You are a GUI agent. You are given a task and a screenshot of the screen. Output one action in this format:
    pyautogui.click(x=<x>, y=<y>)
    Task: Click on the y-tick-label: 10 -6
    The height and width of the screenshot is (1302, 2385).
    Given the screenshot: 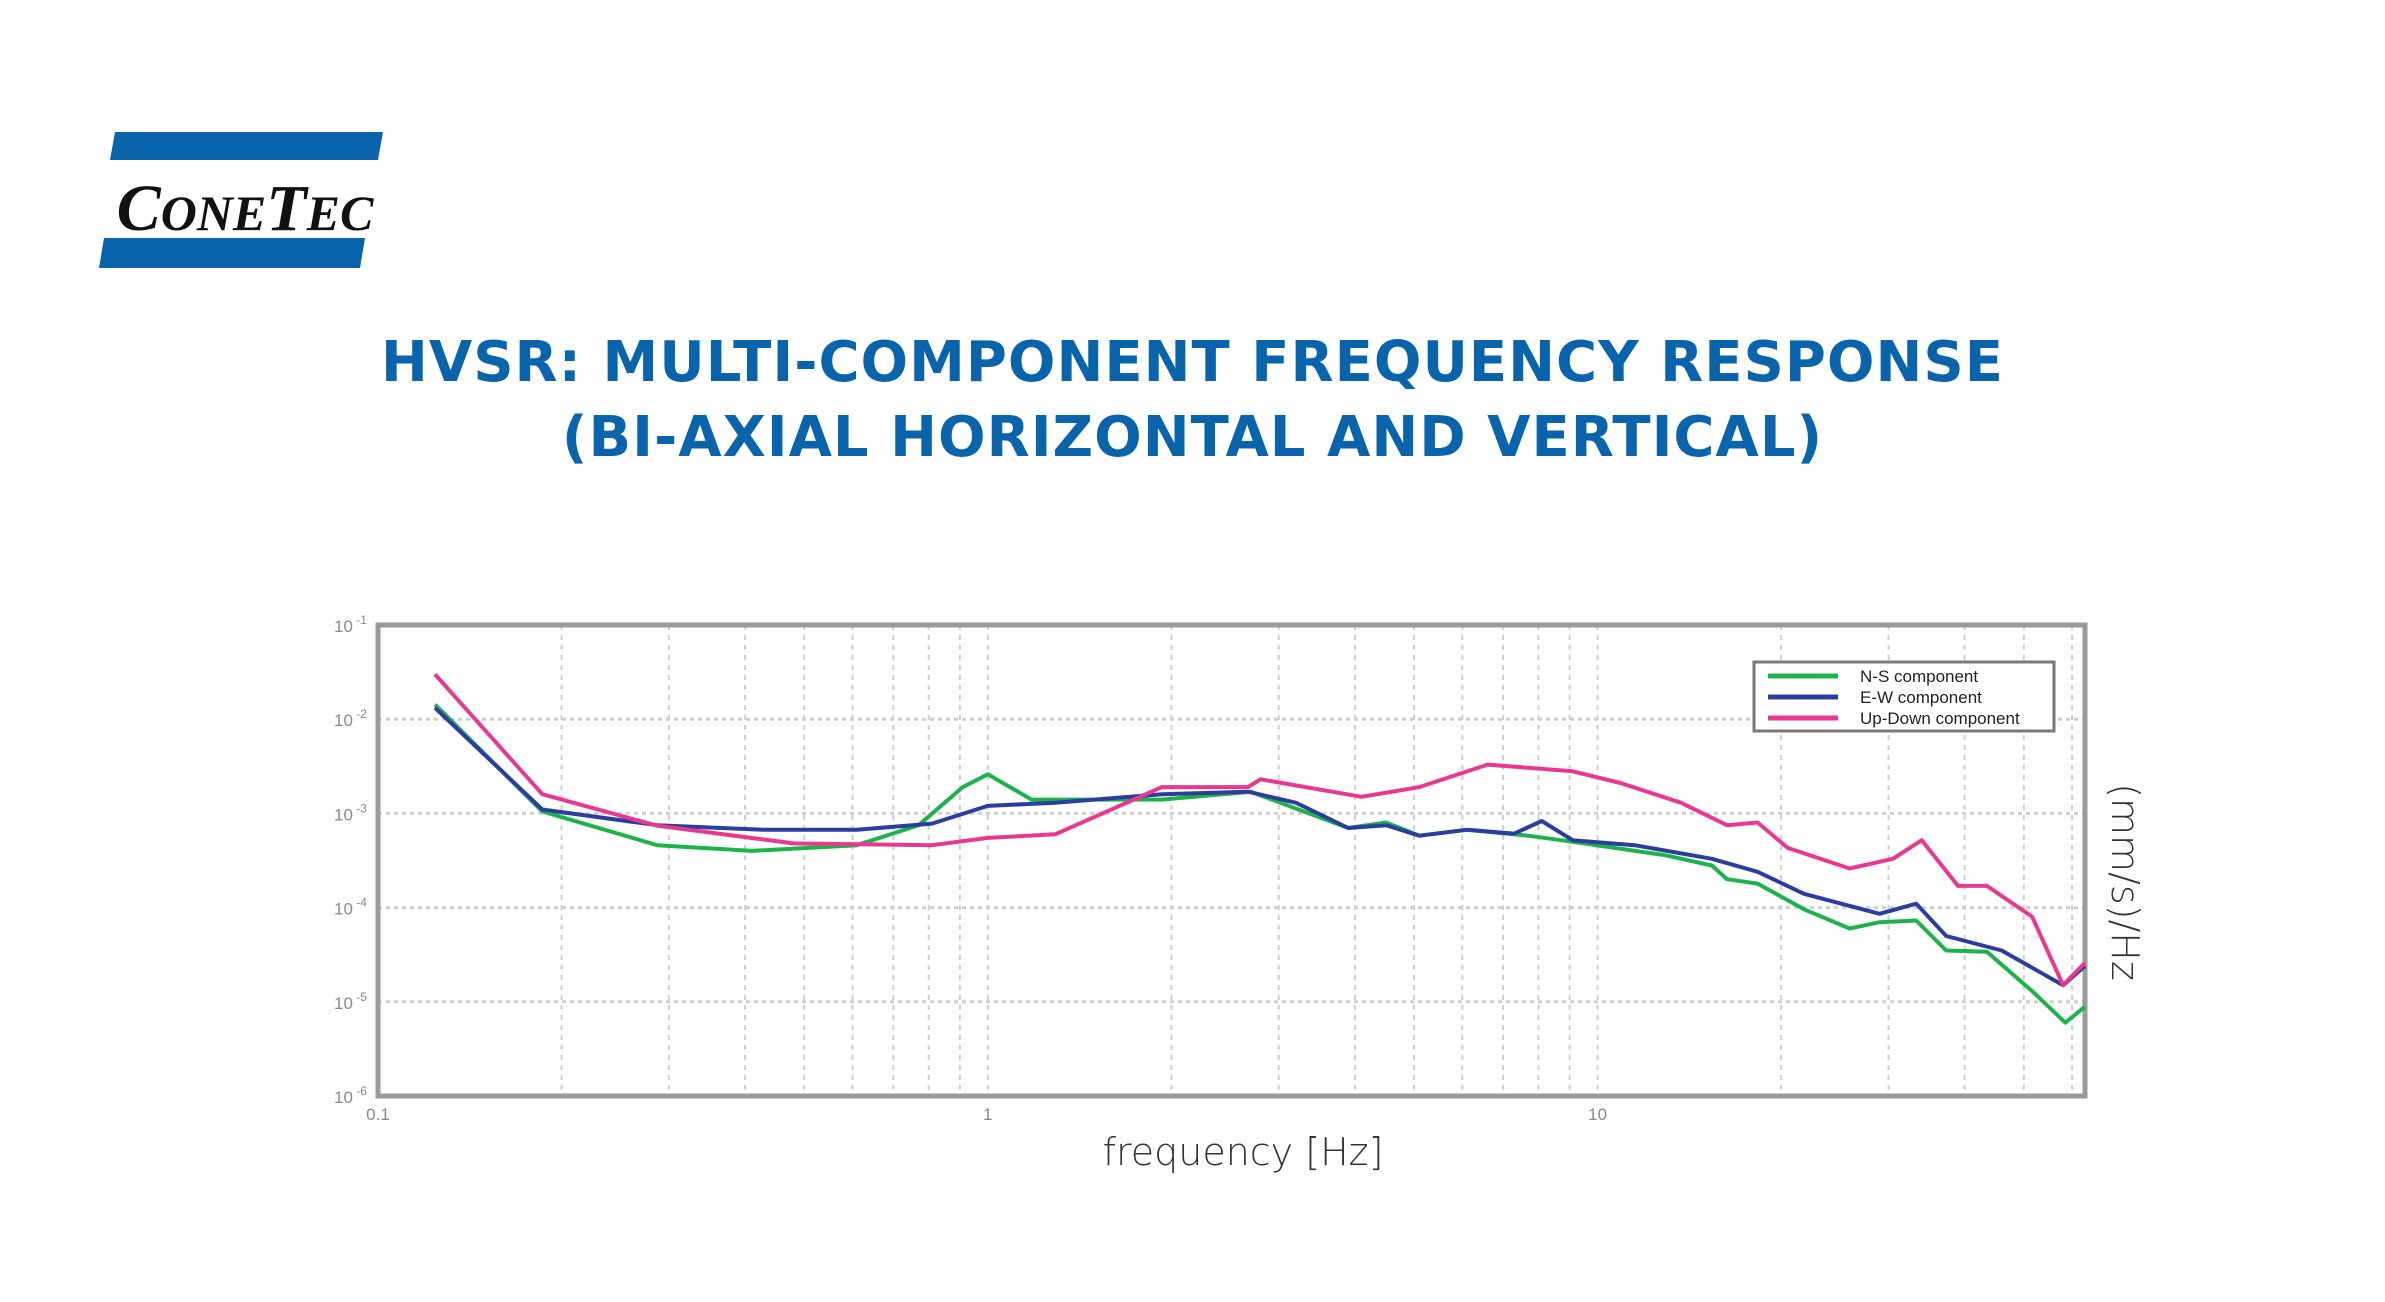 What is the action you would take?
    pyautogui.click(x=350, y=1095)
    